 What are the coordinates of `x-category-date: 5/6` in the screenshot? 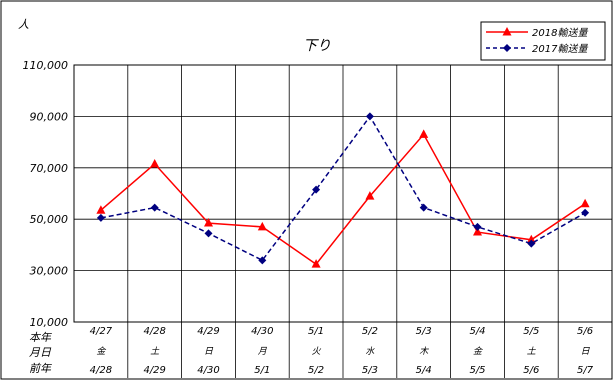 It's located at (585, 331).